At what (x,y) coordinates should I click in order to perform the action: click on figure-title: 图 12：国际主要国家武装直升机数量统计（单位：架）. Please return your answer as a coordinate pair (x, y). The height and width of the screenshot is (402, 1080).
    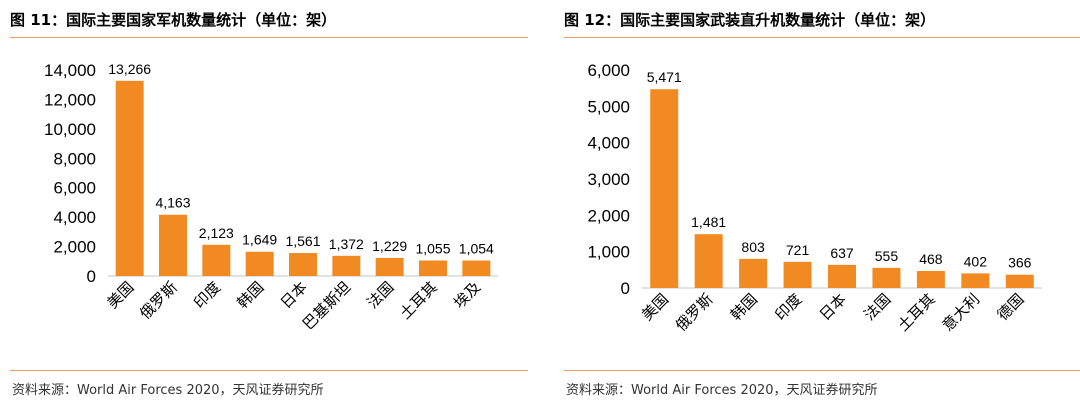
    Looking at the image, I should click on (750, 20).